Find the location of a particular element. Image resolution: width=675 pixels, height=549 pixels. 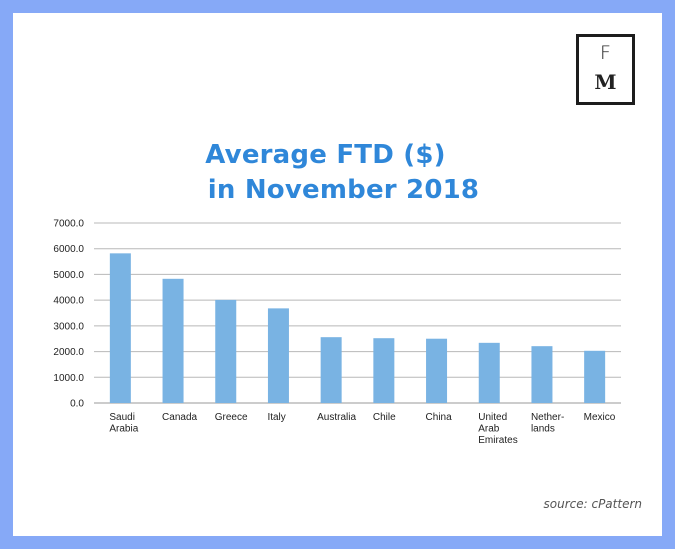

y-tick-label: 6000.0 is located at coordinates (68, 249).